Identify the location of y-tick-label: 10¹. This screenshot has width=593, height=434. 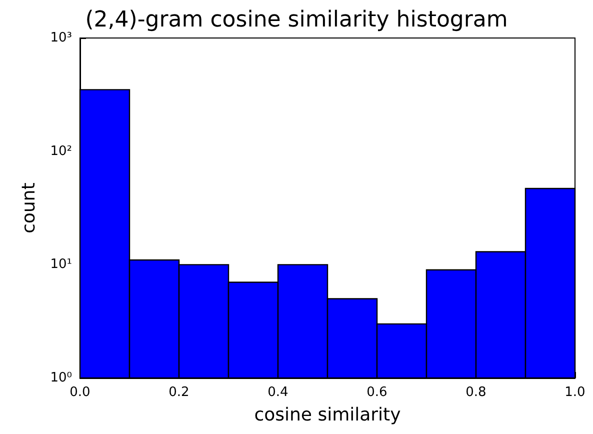
(61, 264).